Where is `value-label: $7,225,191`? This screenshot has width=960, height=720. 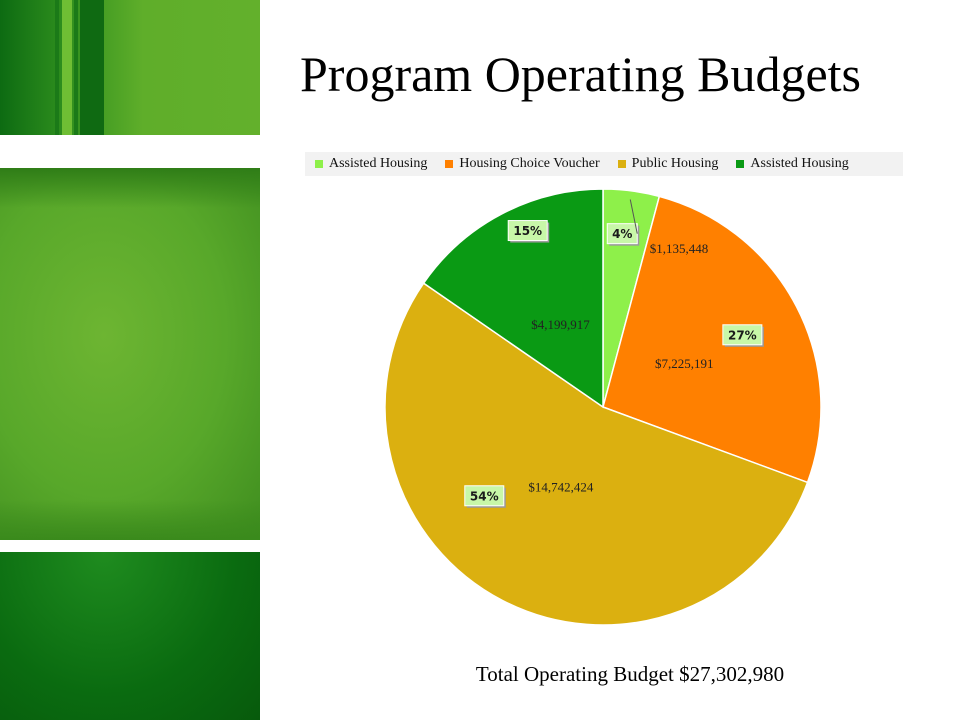 value-label: $7,225,191 is located at coordinates (684, 363).